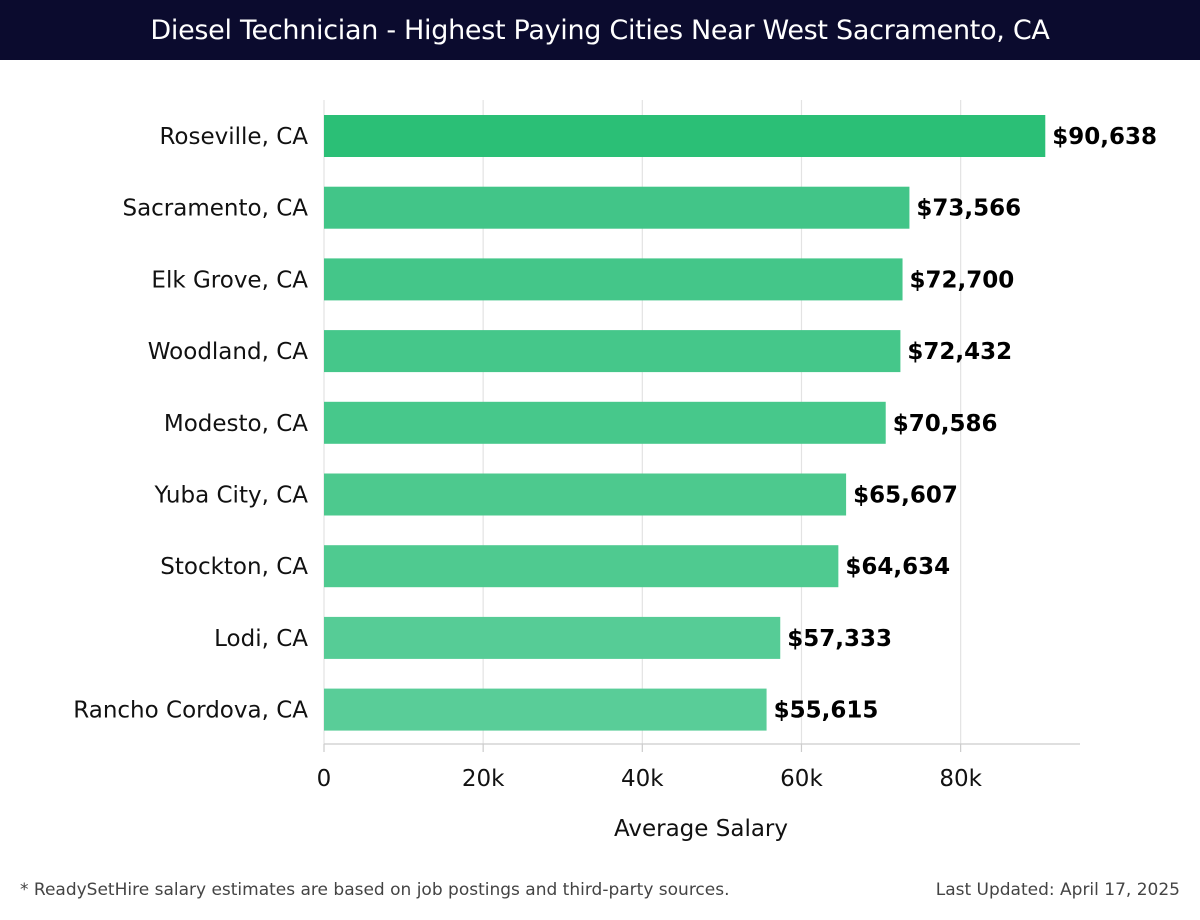 The width and height of the screenshot is (1200, 920). What do you see at coordinates (215, 209) in the screenshot?
I see `category-label: Sacramento, CA` at bounding box center [215, 209].